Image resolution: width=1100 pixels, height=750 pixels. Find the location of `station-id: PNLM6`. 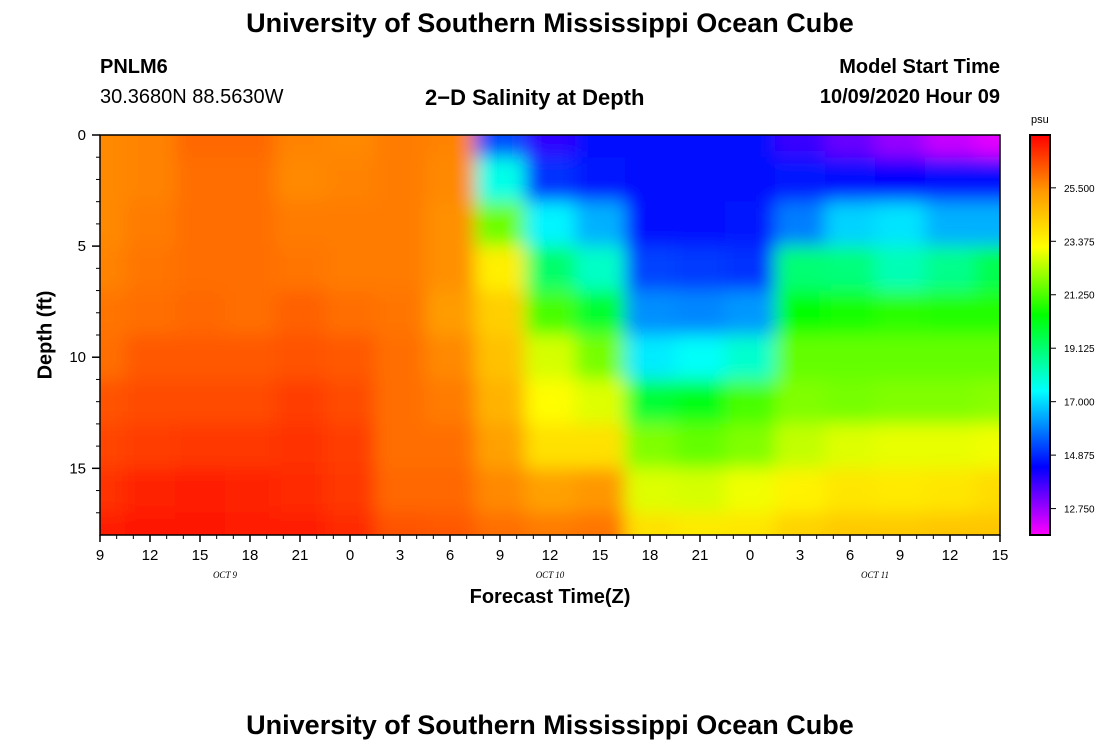

station-id: PNLM6 is located at coordinates (134, 67).